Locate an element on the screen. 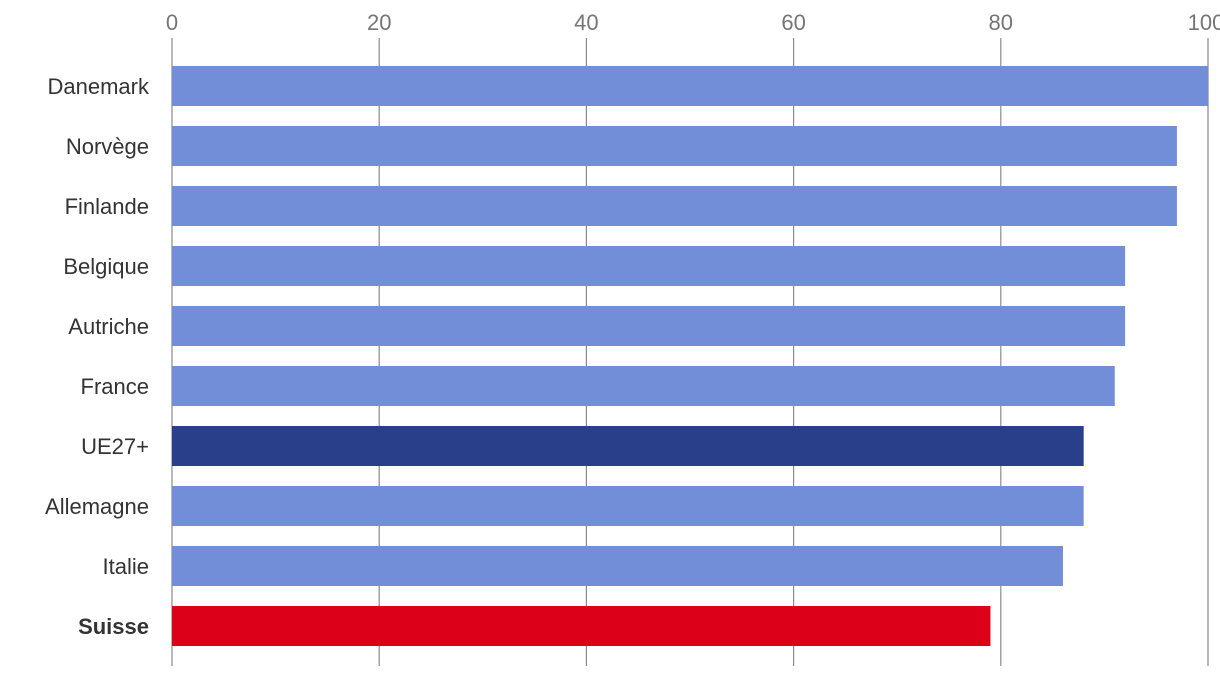  category-label: Danemark is located at coordinates (99, 86).